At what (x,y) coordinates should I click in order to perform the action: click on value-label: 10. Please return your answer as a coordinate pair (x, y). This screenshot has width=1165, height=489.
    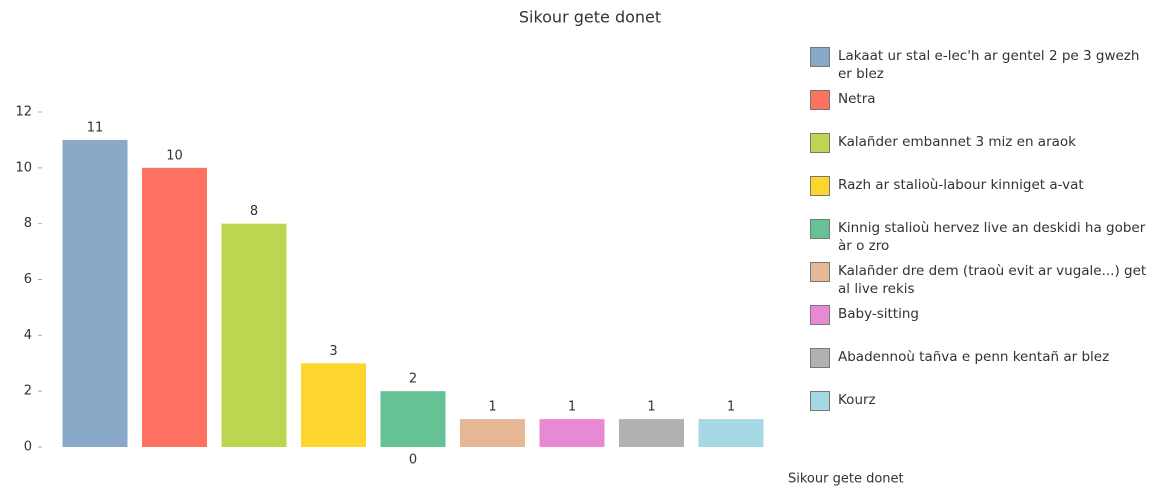
    Looking at the image, I should click on (174, 155).